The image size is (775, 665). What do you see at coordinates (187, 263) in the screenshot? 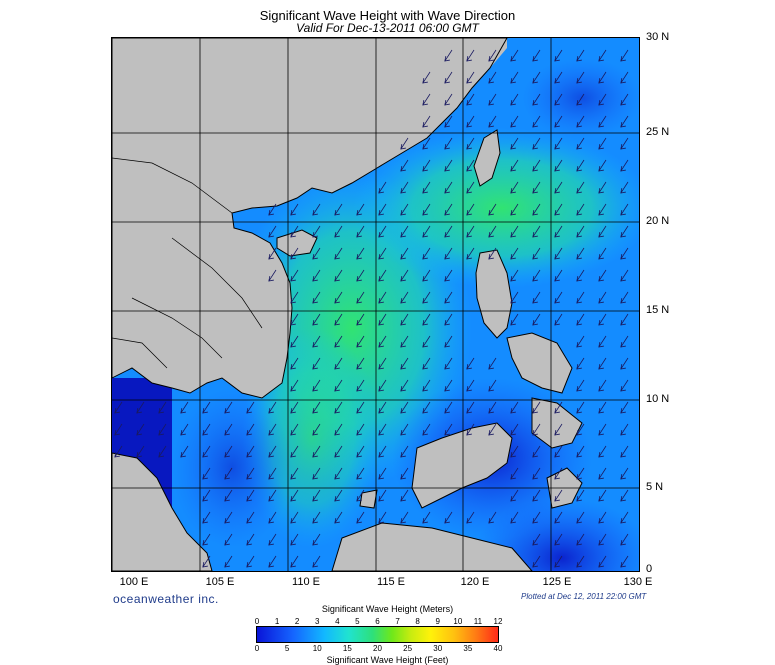
I see `country-borders` at bounding box center [187, 263].